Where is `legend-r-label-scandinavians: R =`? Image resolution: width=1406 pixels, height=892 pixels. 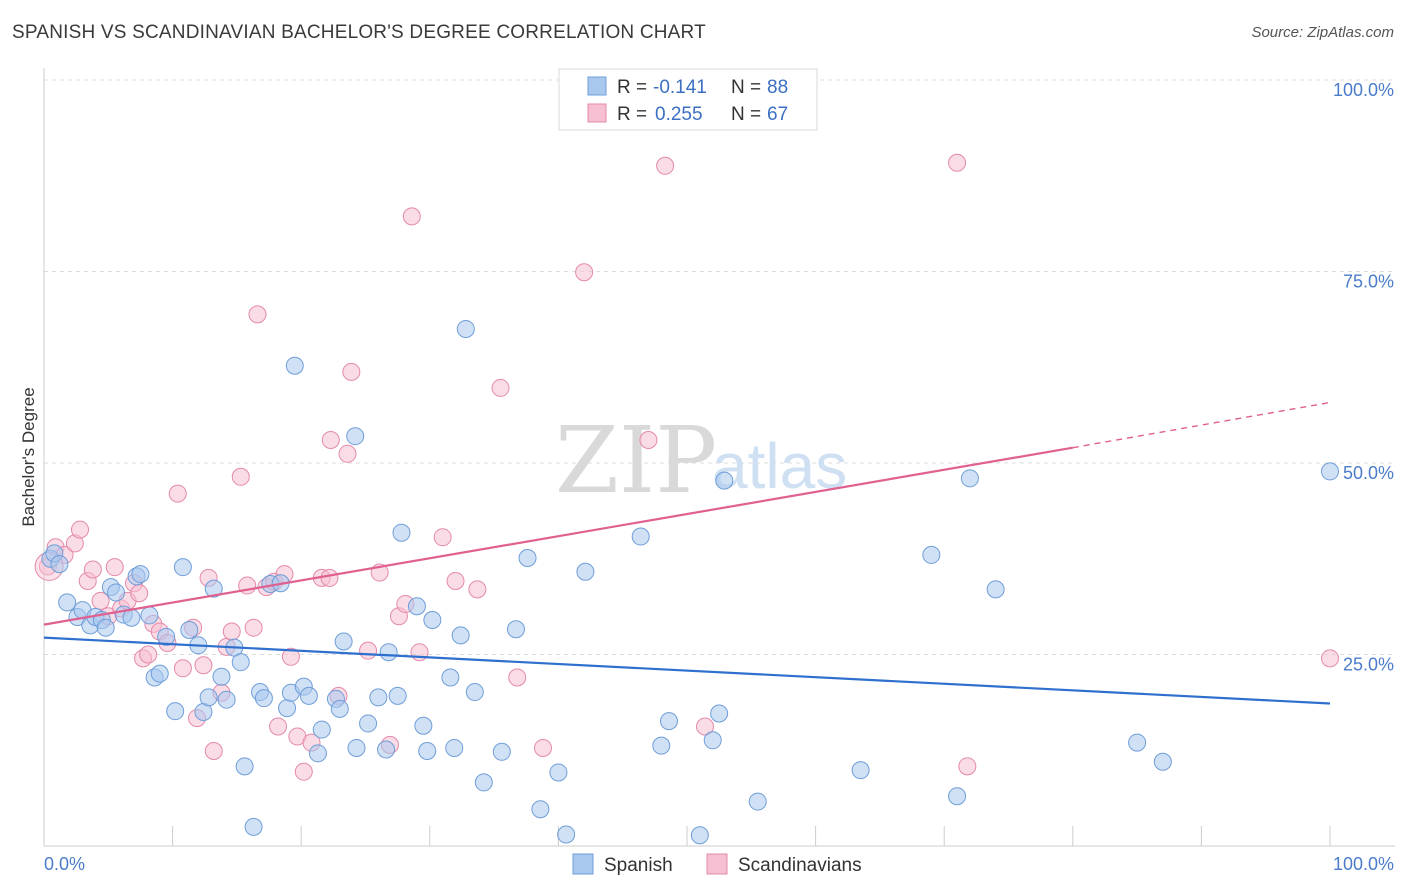
legend-r-label-scandinavians: R = is located at coordinates (632, 114).